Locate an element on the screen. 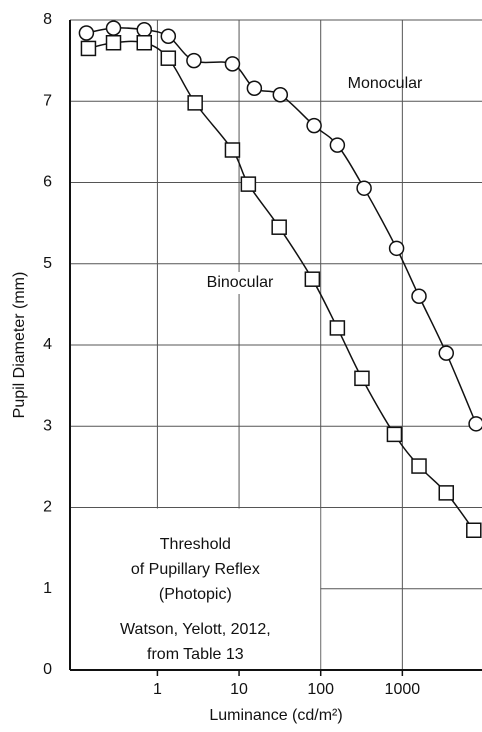 The height and width of the screenshot is (732, 482). annotation: (Photopic) is located at coordinates (195, 594).